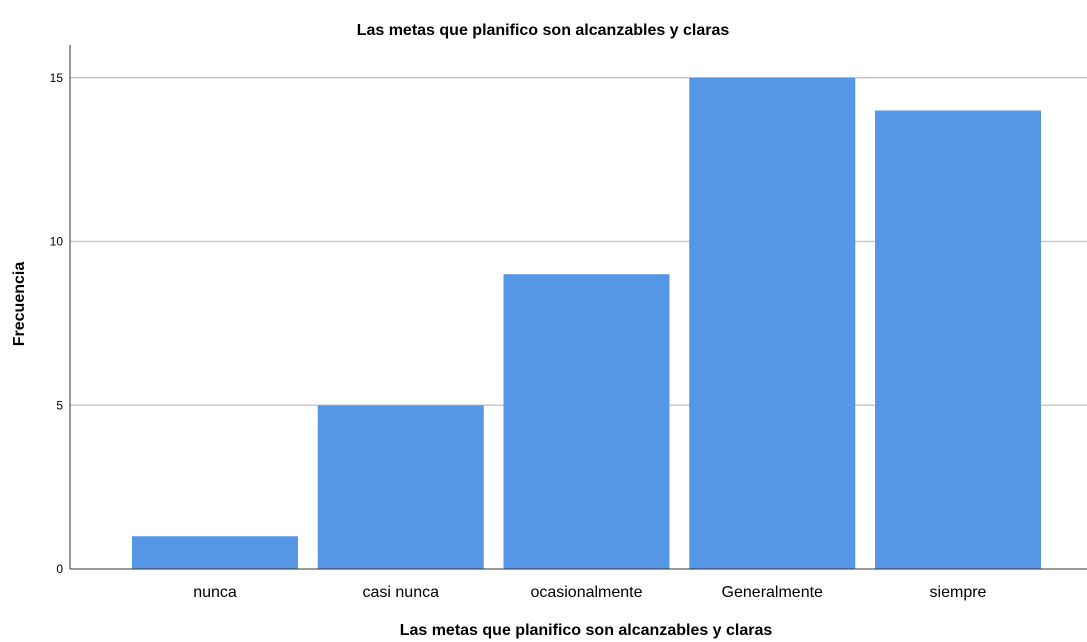 This screenshot has width=1087, height=642. I want to click on bar-casi-nunca, so click(400, 487).